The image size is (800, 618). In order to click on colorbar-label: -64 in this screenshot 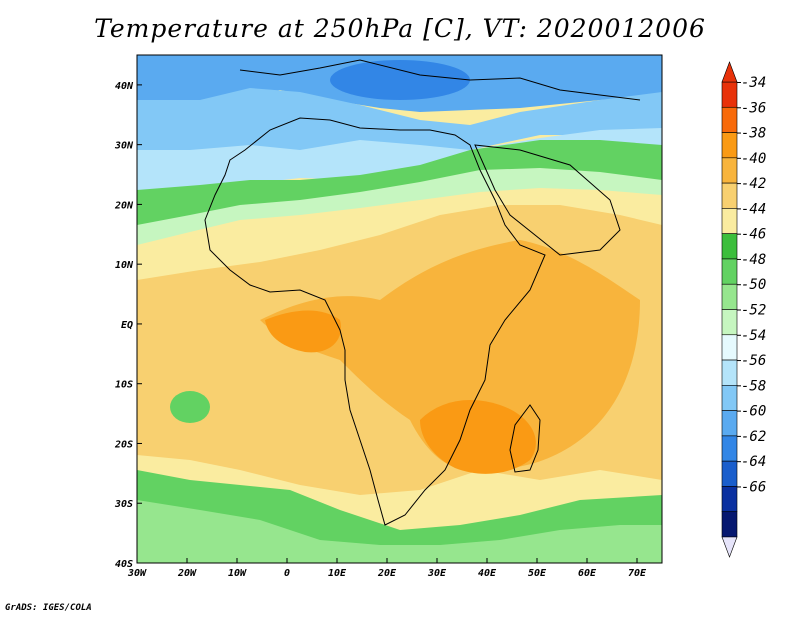, I will do `click(753, 462)`.